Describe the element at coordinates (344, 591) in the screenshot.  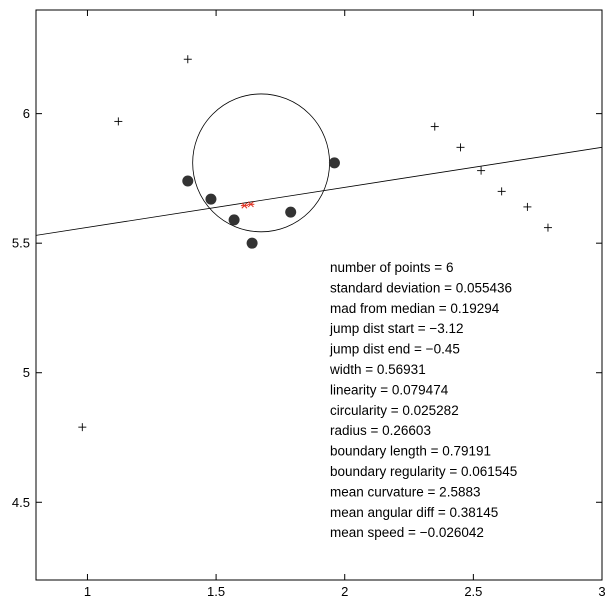
I see `x-tick-label: 2` at that location.